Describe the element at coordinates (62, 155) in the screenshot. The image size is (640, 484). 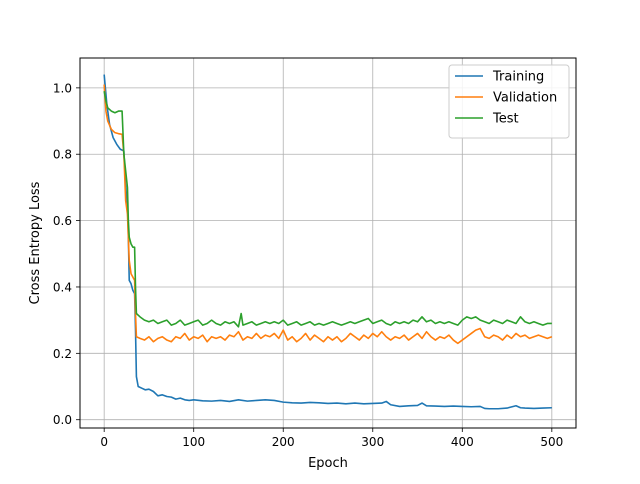
I see `y-tick-label: 0.8` at that location.